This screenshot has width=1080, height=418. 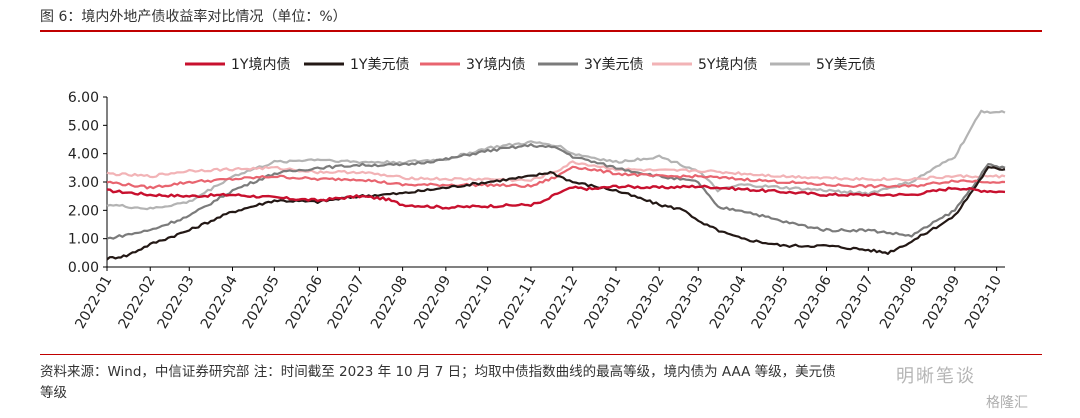 What do you see at coordinates (389, 302) in the screenshot?
I see `x-tick-label: 2022-08` at bounding box center [389, 302].